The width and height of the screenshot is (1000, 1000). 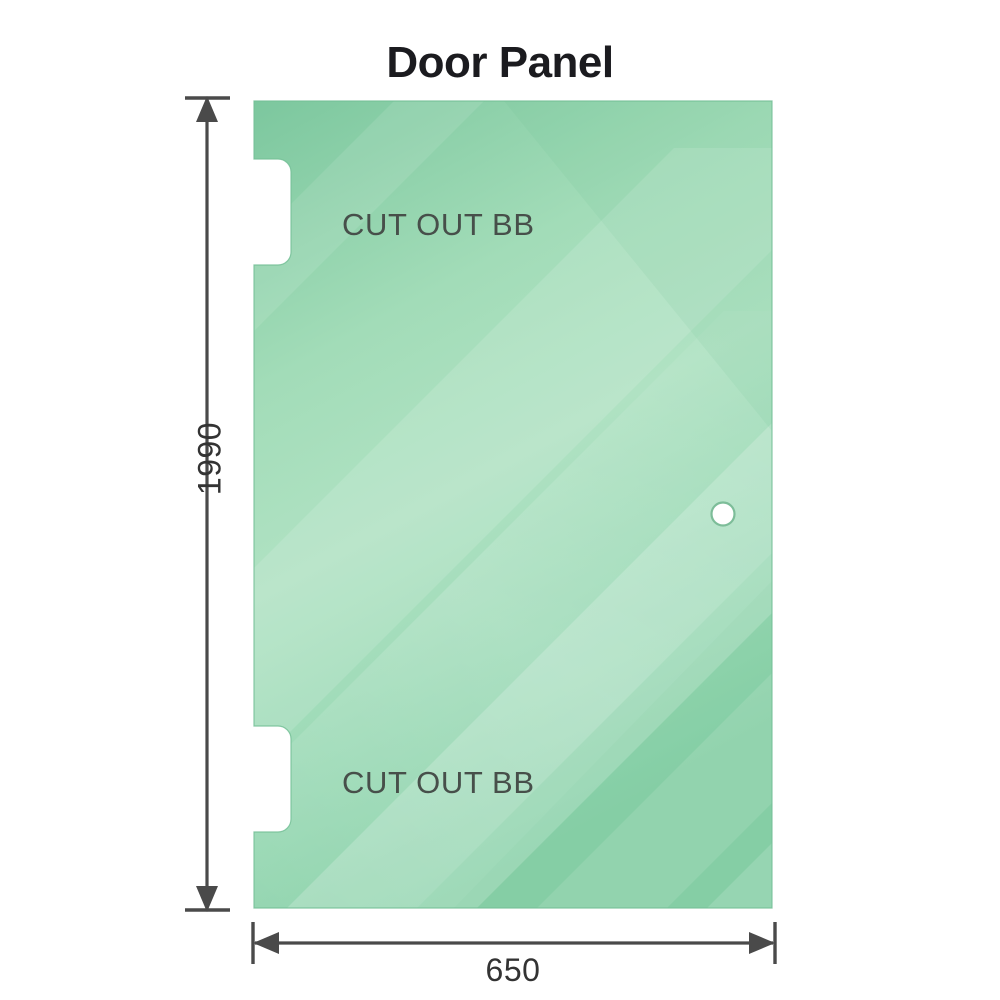 I want to click on cutout-label-top: CUT OUT BB, so click(x=438, y=224).